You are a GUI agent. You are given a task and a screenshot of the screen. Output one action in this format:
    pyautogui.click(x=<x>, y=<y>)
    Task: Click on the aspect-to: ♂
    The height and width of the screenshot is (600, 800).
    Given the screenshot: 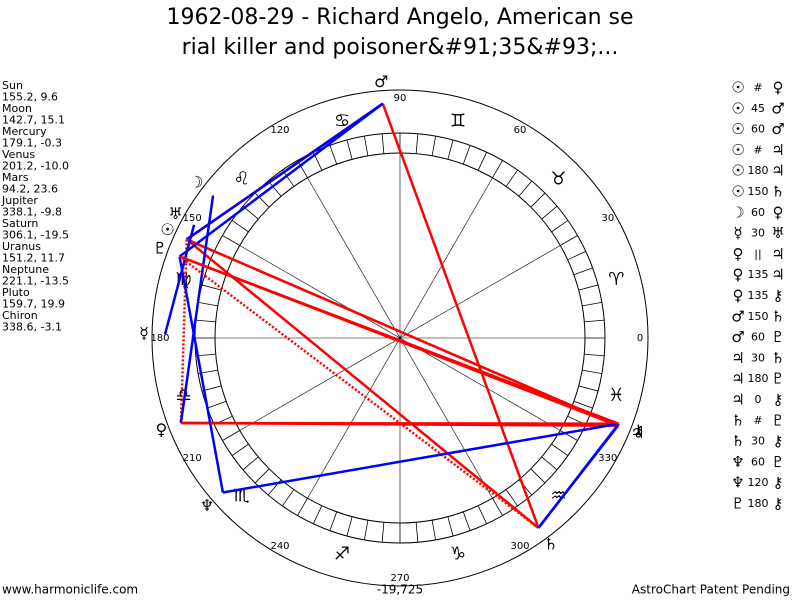 What is the action you would take?
    pyautogui.click(x=777, y=108)
    